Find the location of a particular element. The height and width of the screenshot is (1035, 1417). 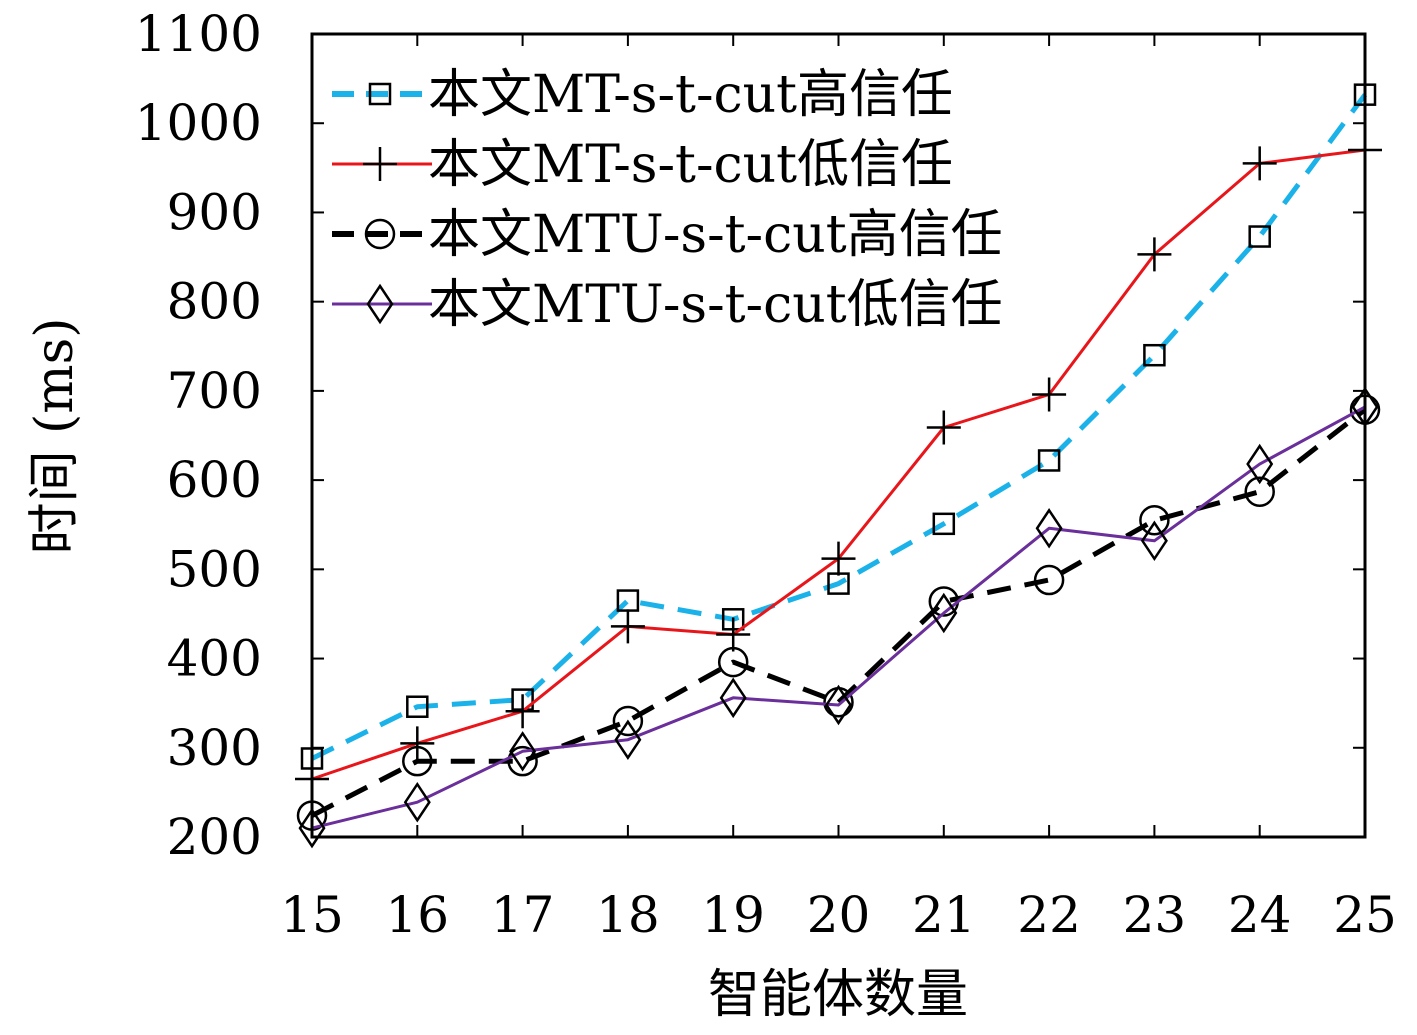

y-tick-label: 900 is located at coordinates (214, 212).